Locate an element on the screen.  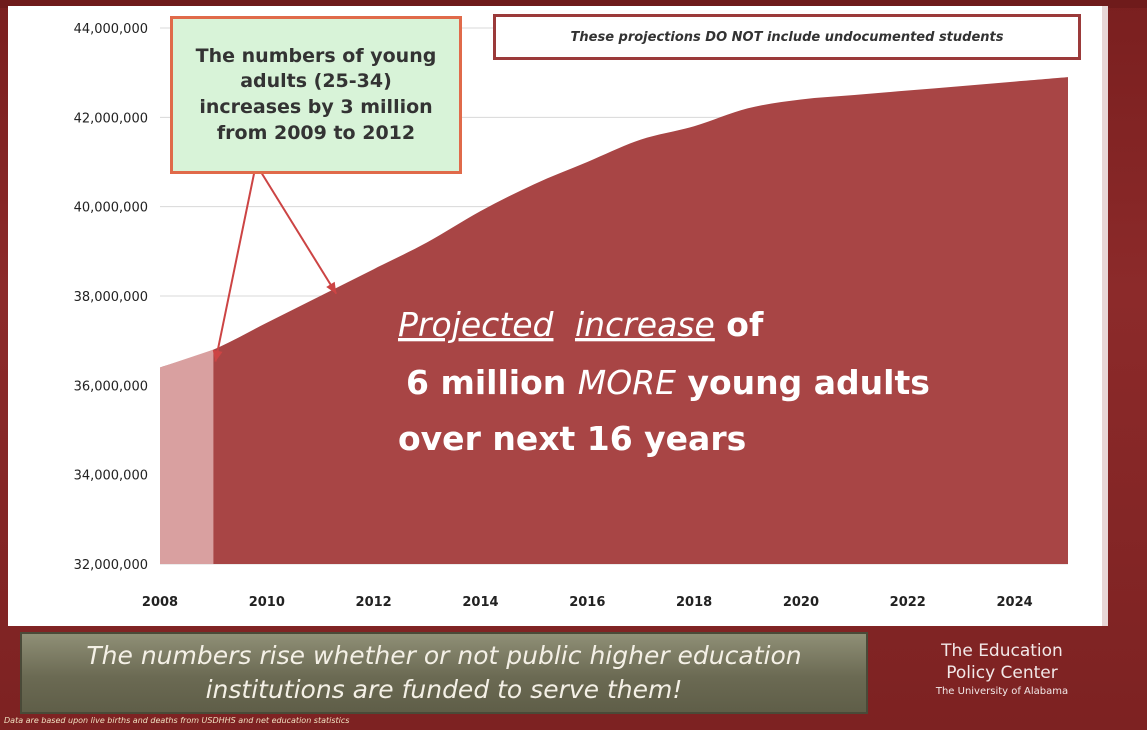
x-tick-label: 2020 is located at coordinates (801, 602).